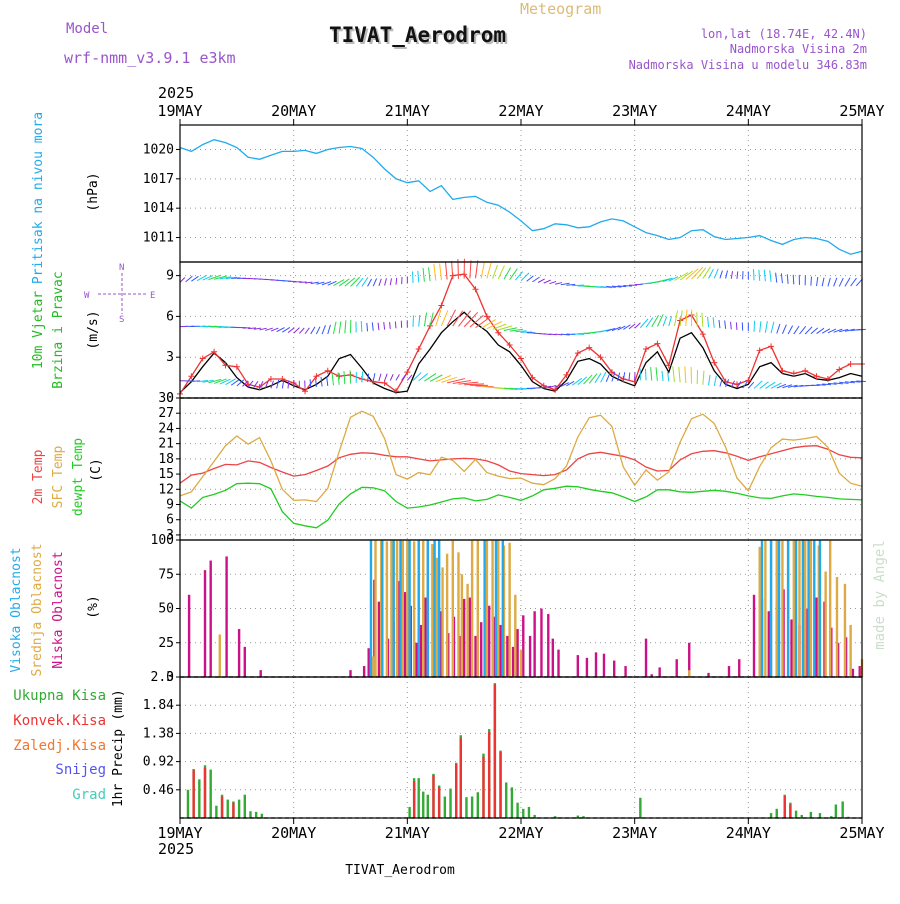 Image resolution: width=900 pixels, height=904 pixels. What do you see at coordinates (166, 428) in the screenshot?
I see `y-tick-label: 24` at bounding box center [166, 428].